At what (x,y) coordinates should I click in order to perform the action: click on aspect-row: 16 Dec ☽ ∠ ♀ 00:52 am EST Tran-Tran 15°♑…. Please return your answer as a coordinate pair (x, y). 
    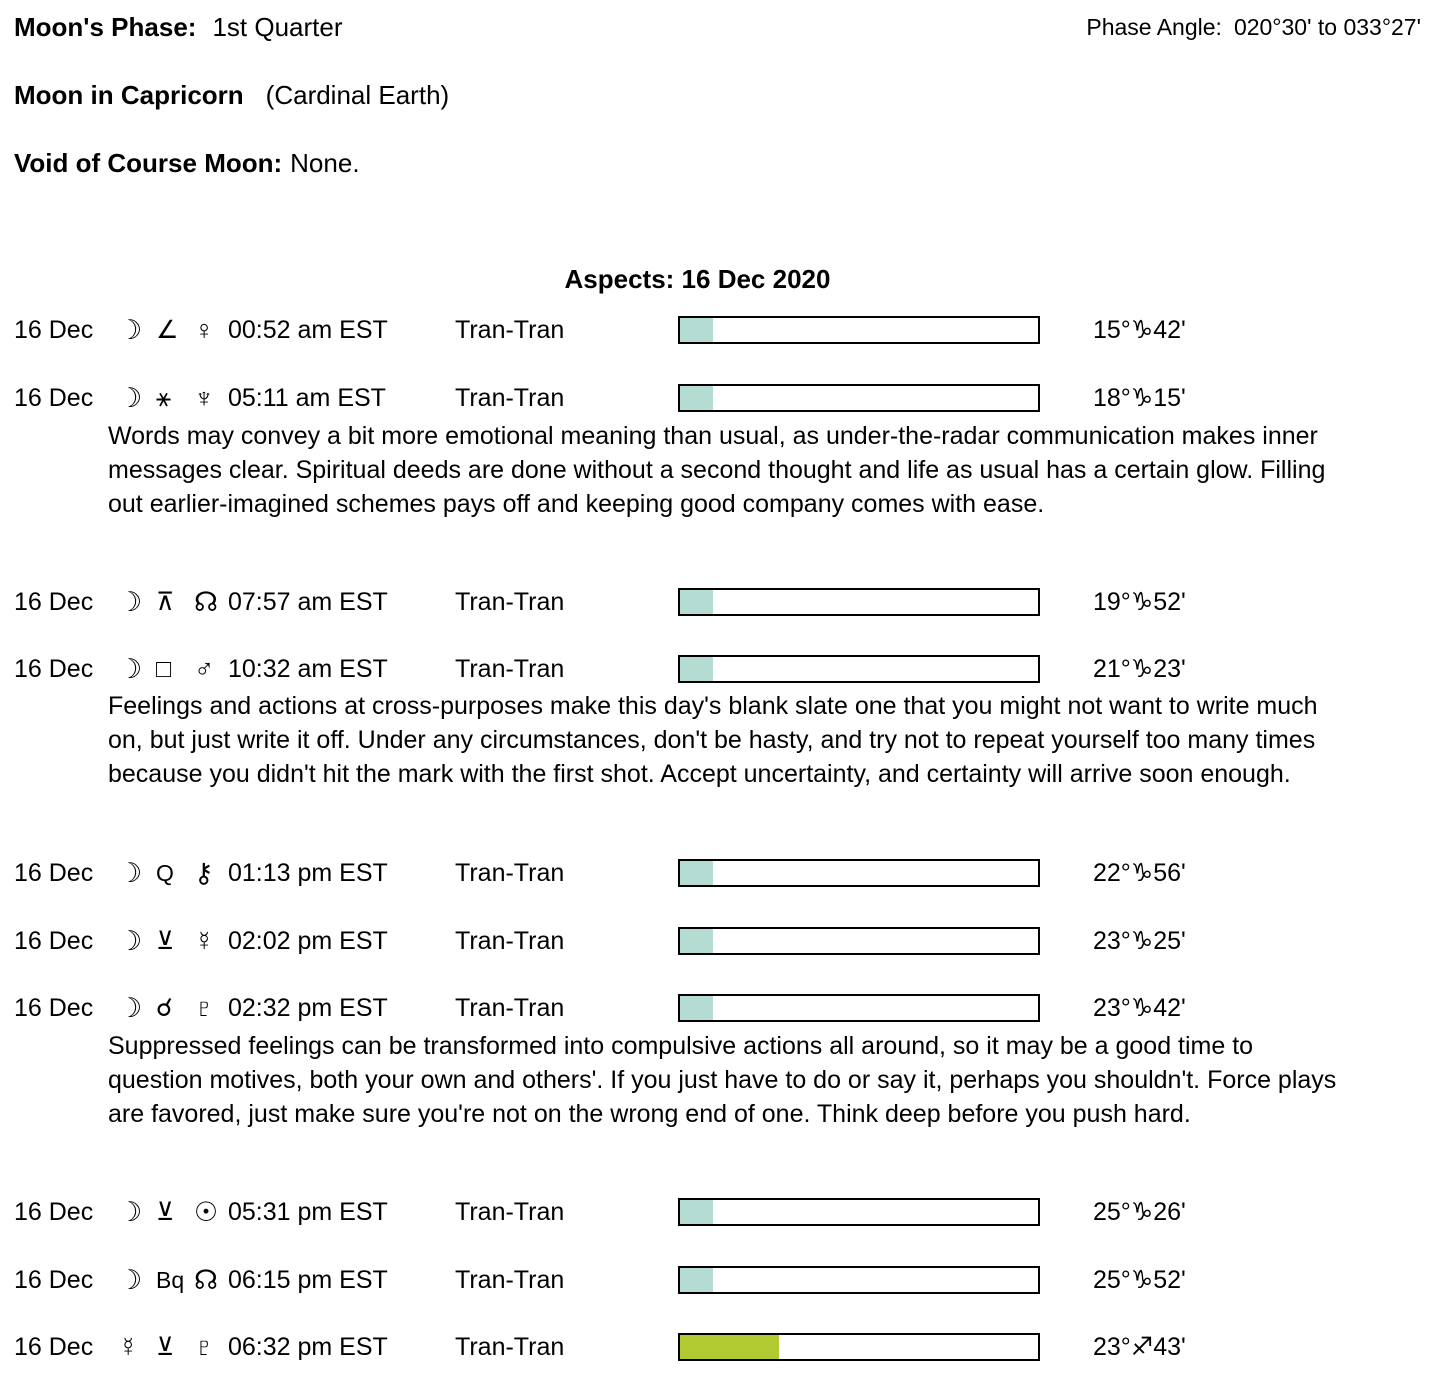
    Looking at the image, I should click on (719, 330).